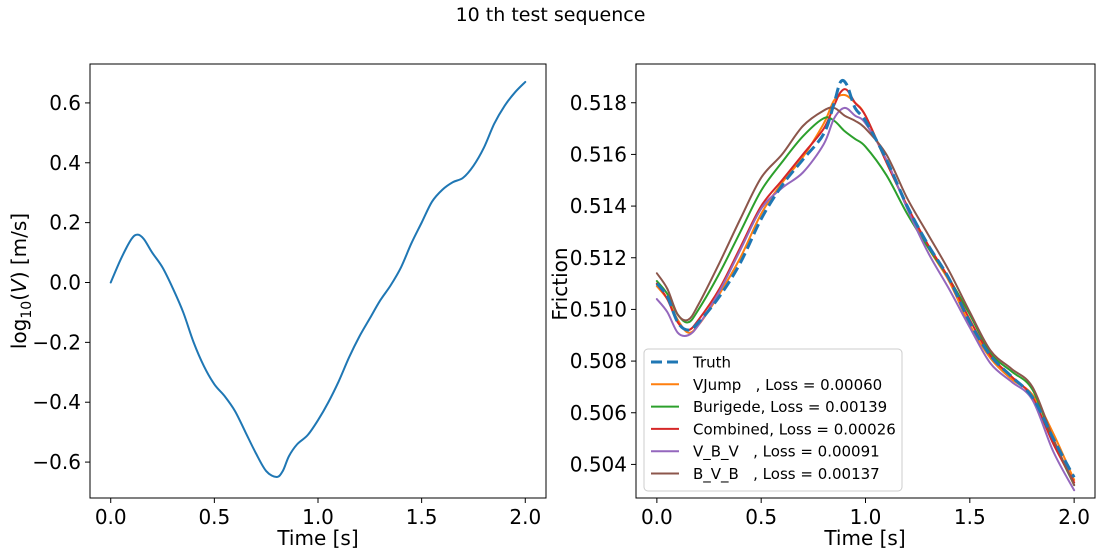  Describe the element at coordinates (598, 206) in the screenshot. I see `friction-y-tick-label: 0.514` at that location.